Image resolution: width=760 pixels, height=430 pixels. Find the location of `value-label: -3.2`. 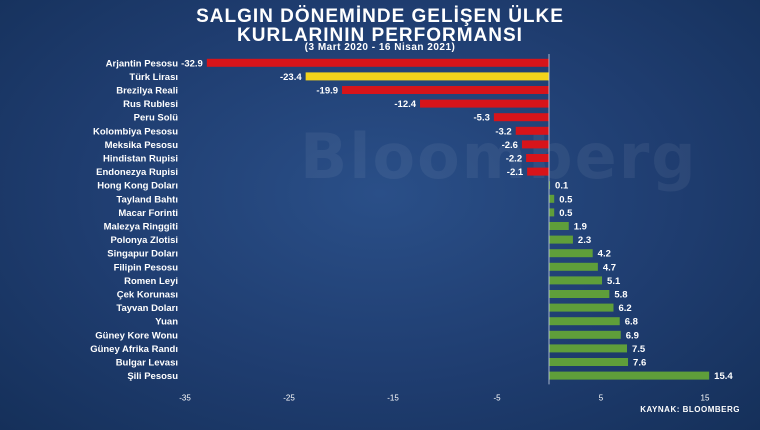

value-label: -3.2 is located at coordinates (503, 131).